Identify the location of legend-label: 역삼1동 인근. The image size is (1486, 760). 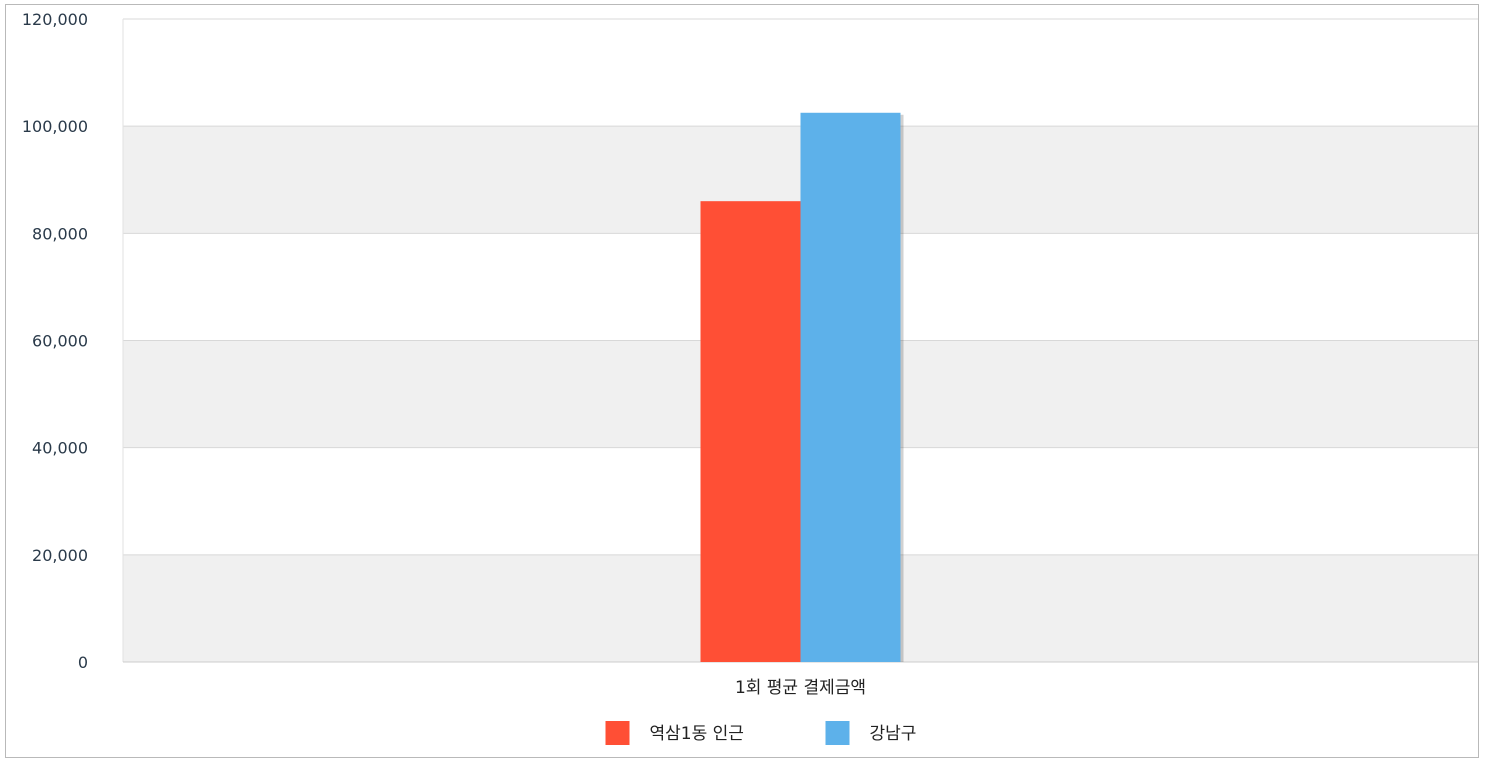
(697, 734).